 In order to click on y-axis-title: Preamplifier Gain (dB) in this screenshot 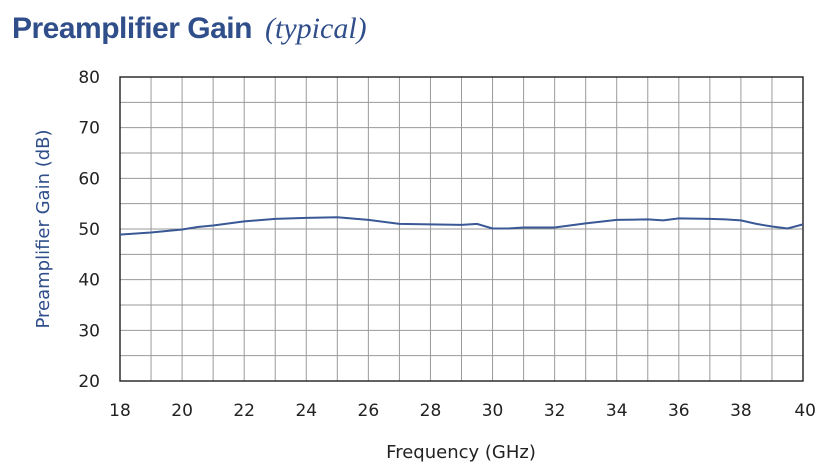, I will do `click(43, 228)`.